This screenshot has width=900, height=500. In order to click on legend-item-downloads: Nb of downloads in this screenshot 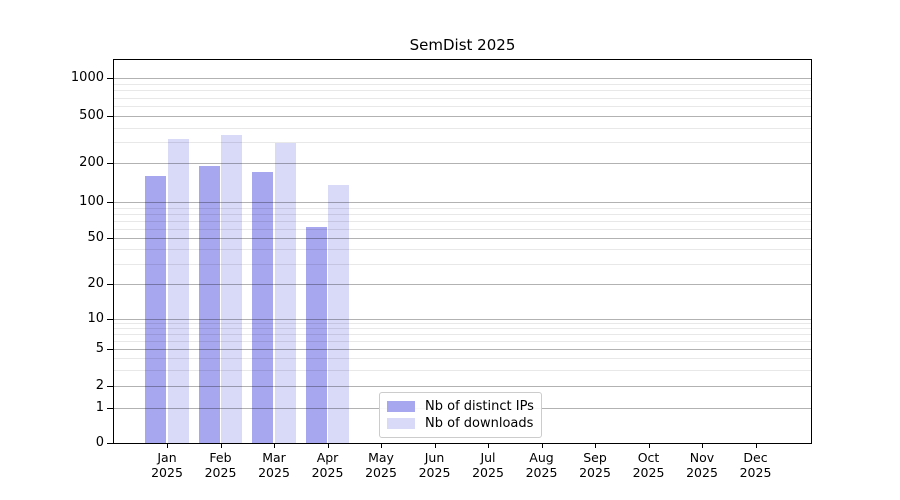, I will do `click(460, 424)`.